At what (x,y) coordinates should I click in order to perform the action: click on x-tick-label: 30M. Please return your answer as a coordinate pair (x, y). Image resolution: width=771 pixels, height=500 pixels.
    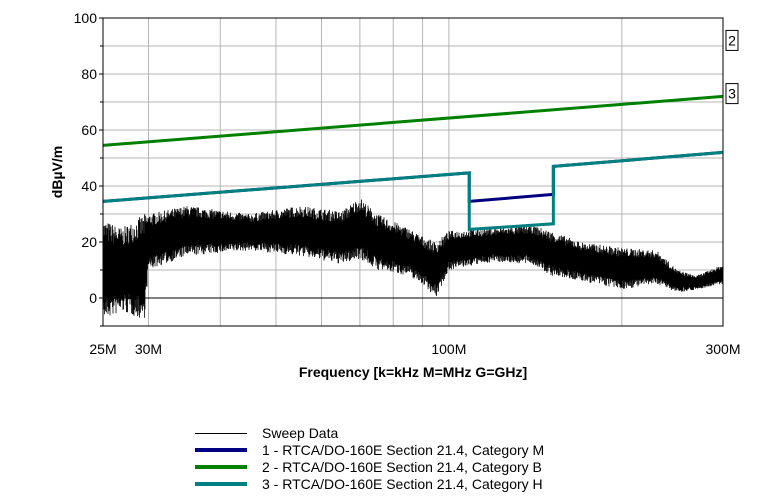
    Looking at the image, I should click on (148, 349).